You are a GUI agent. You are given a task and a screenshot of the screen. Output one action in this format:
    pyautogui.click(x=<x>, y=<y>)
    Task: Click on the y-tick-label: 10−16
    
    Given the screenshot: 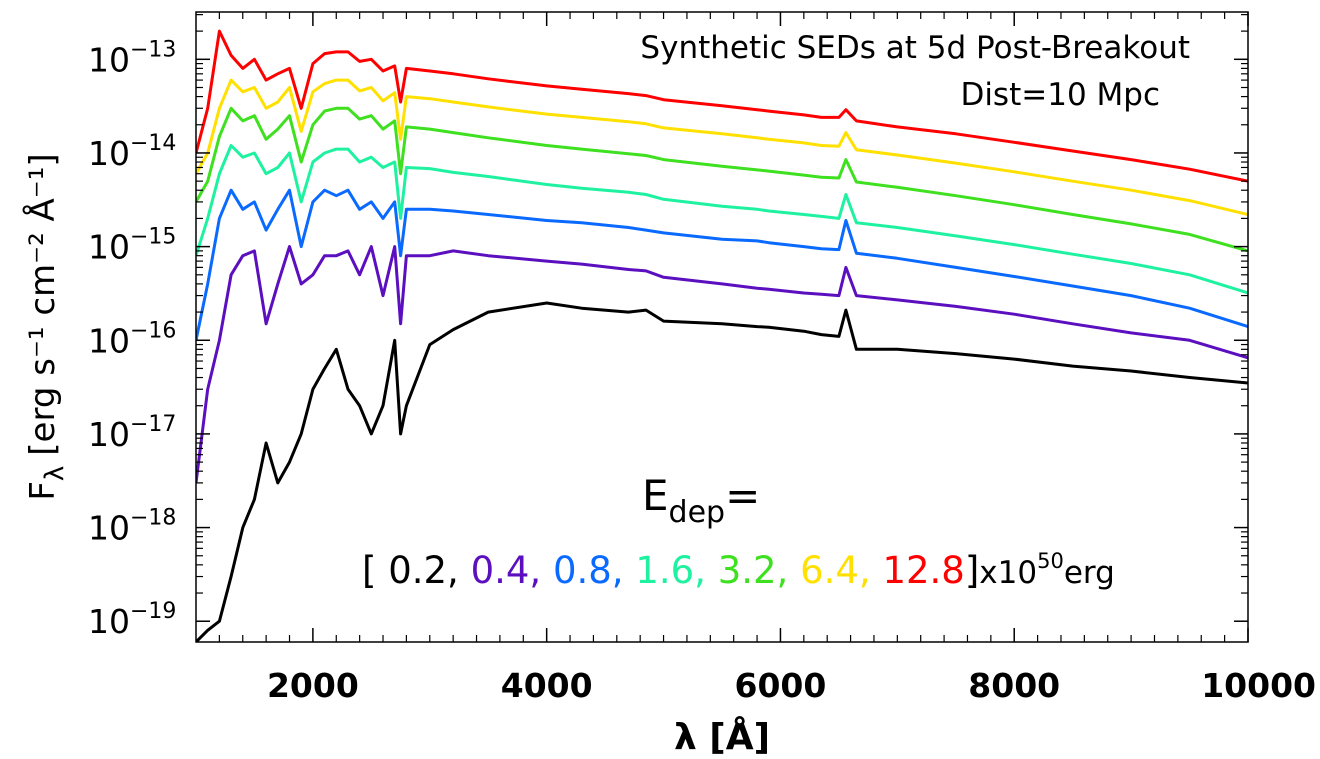 What is the action you would take?
    pyautogui.click(x=132, y=339)
    